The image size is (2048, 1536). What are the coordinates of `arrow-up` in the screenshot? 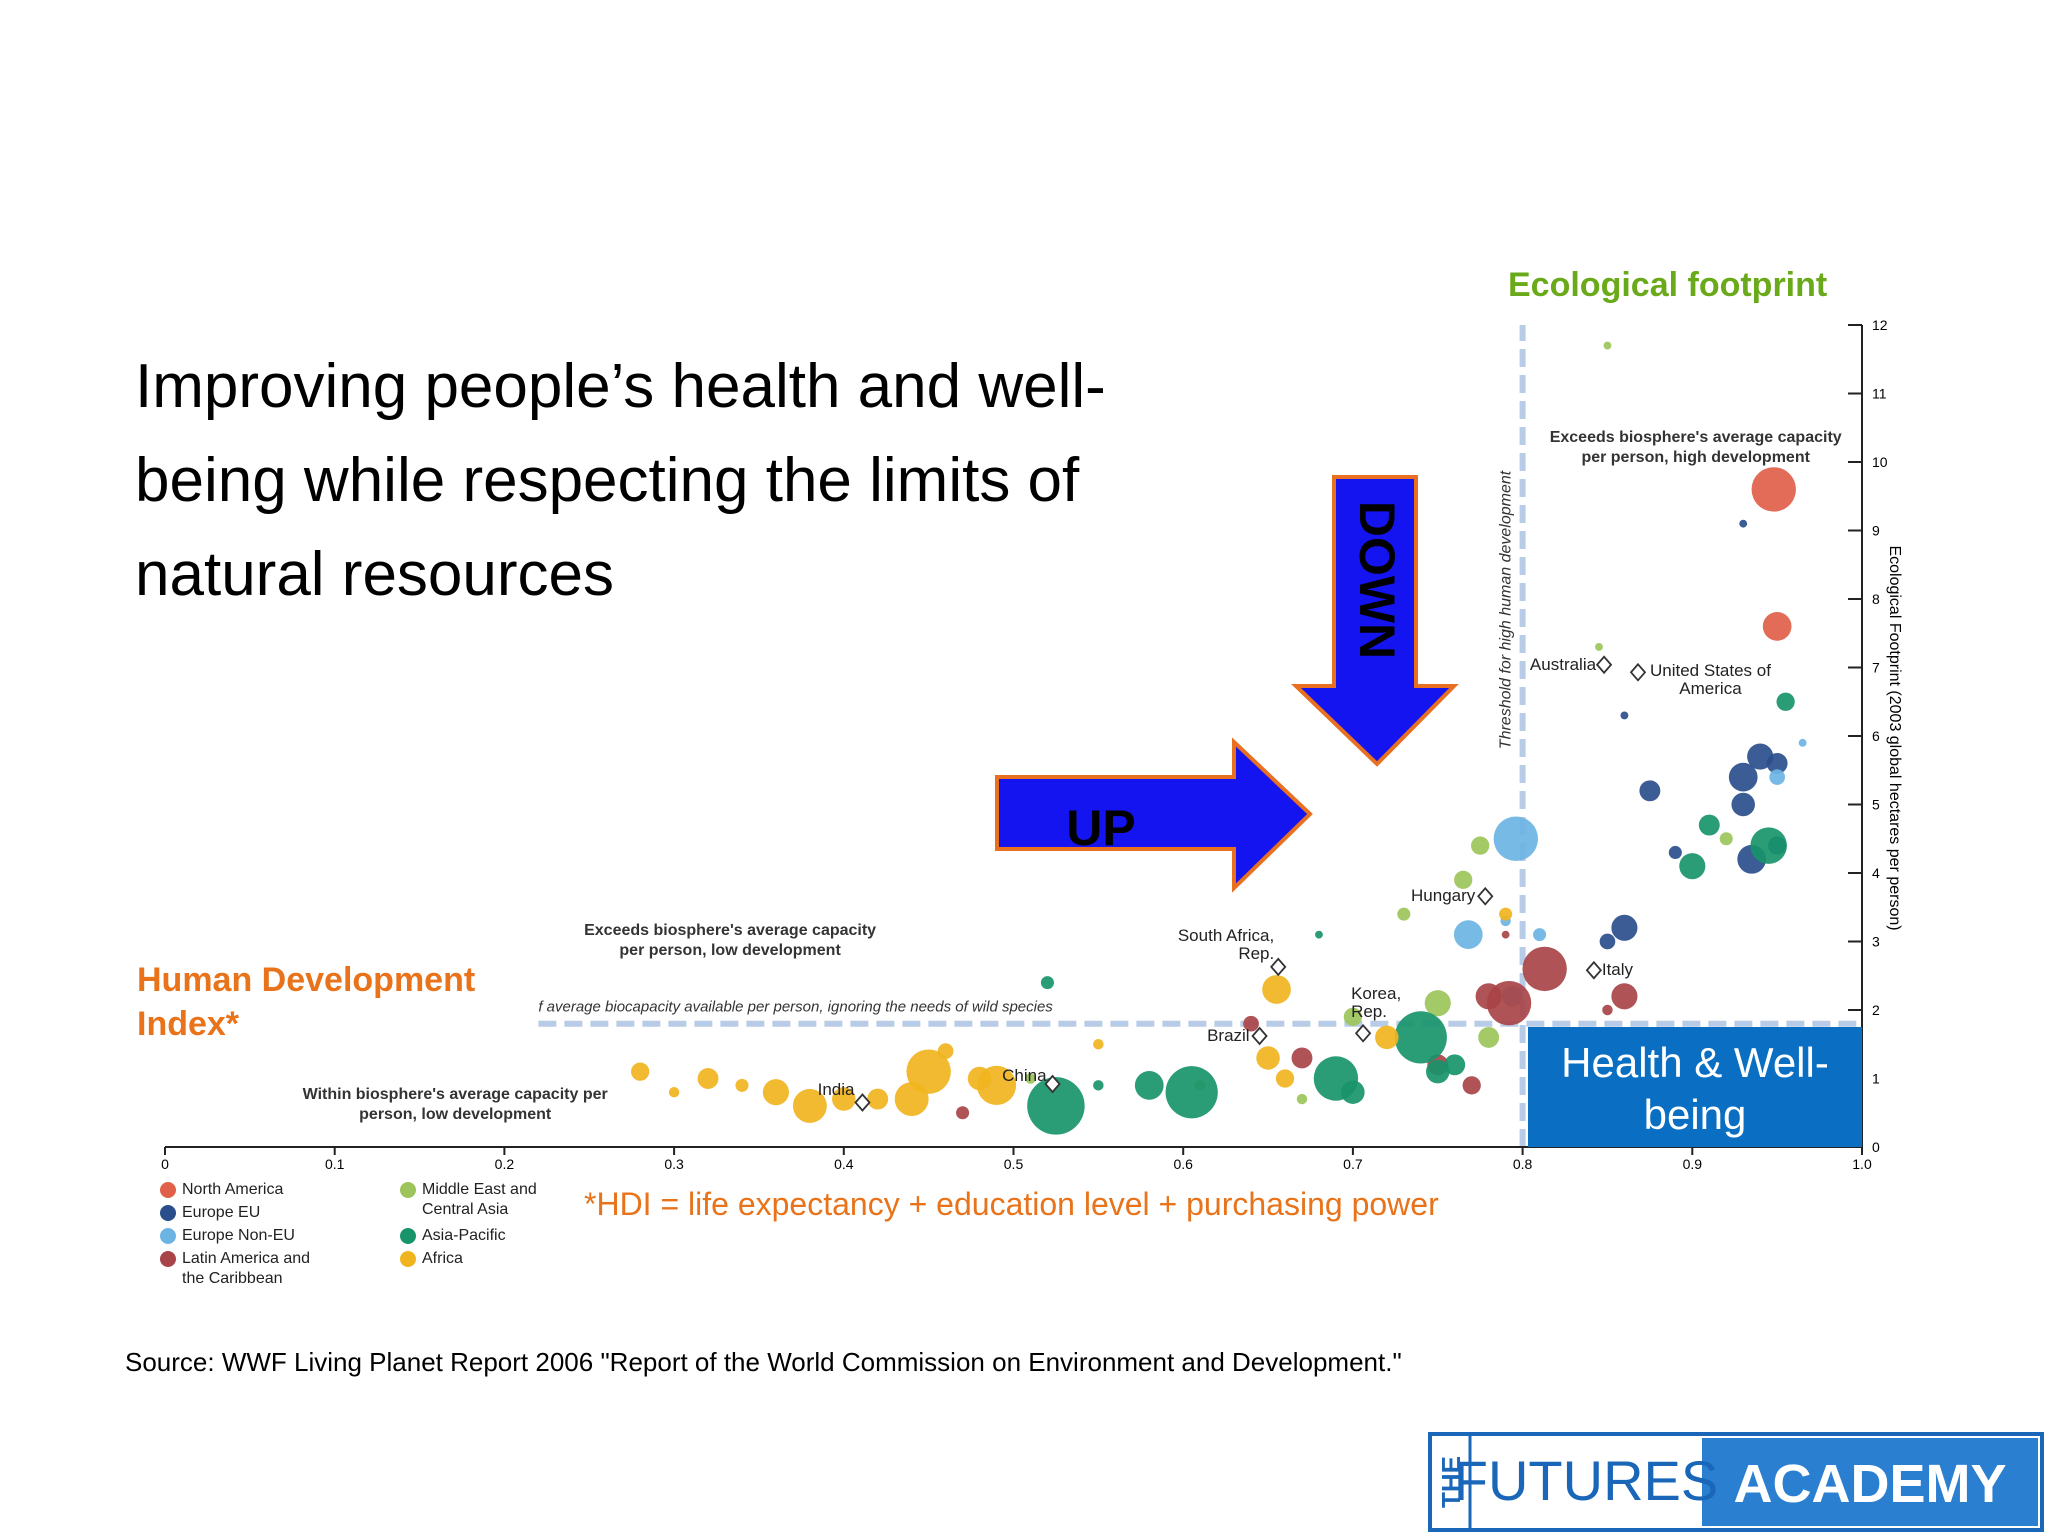 It's located at (1154, 815).